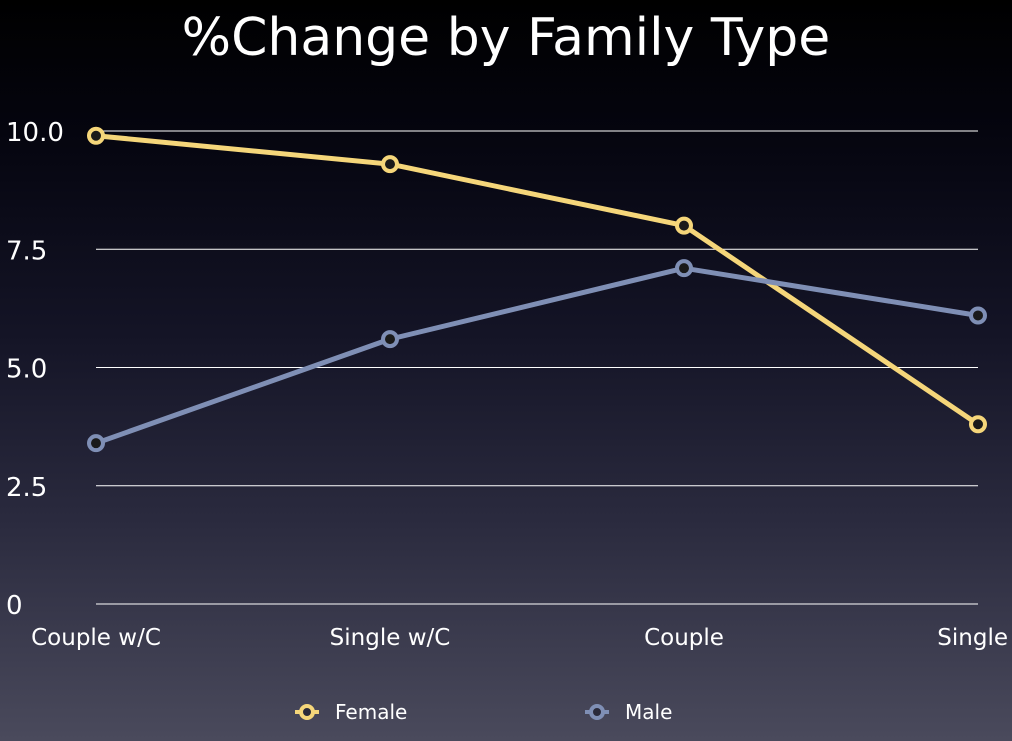 Image resolution: width=1012 pixels, height=741 pixels. Describe the element at coordinates (26, 488) in the screenshot. I see `y-tick-label: 2.5` at that location.